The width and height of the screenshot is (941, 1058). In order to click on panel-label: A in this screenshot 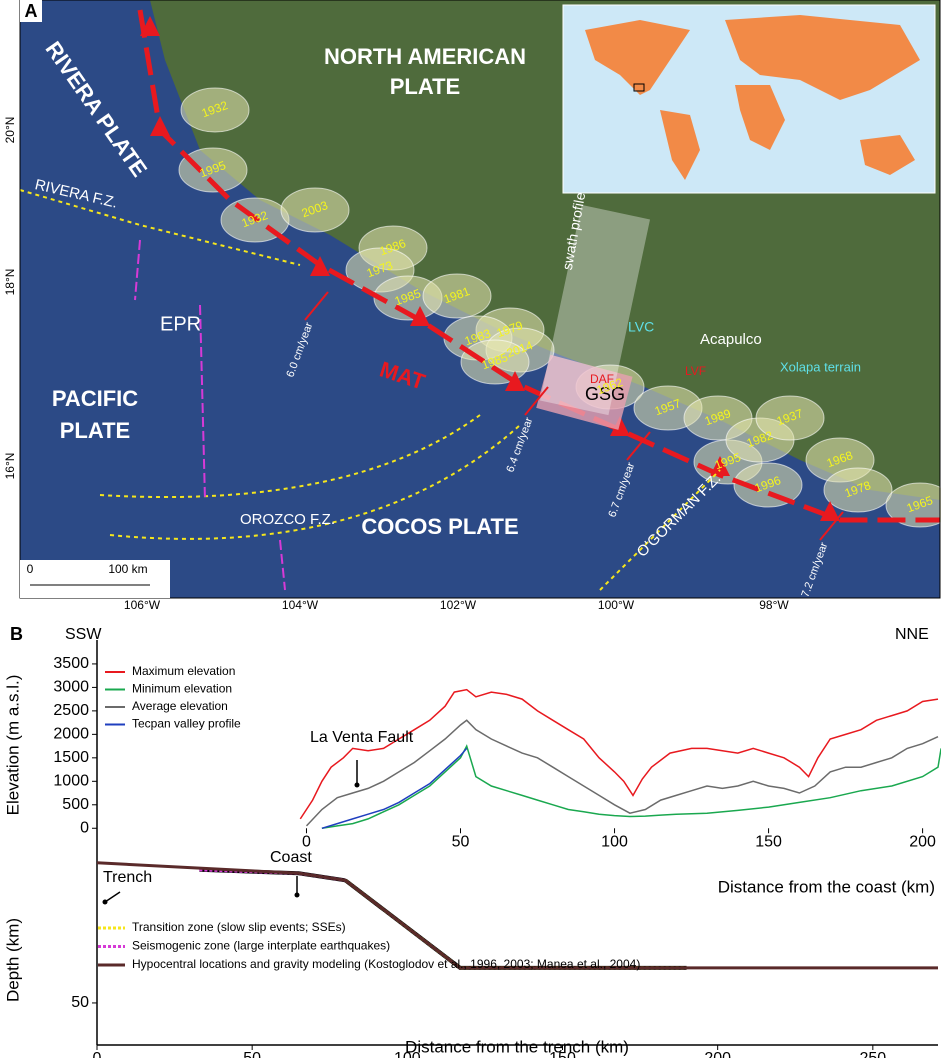, I will do `click(31, 11)`.